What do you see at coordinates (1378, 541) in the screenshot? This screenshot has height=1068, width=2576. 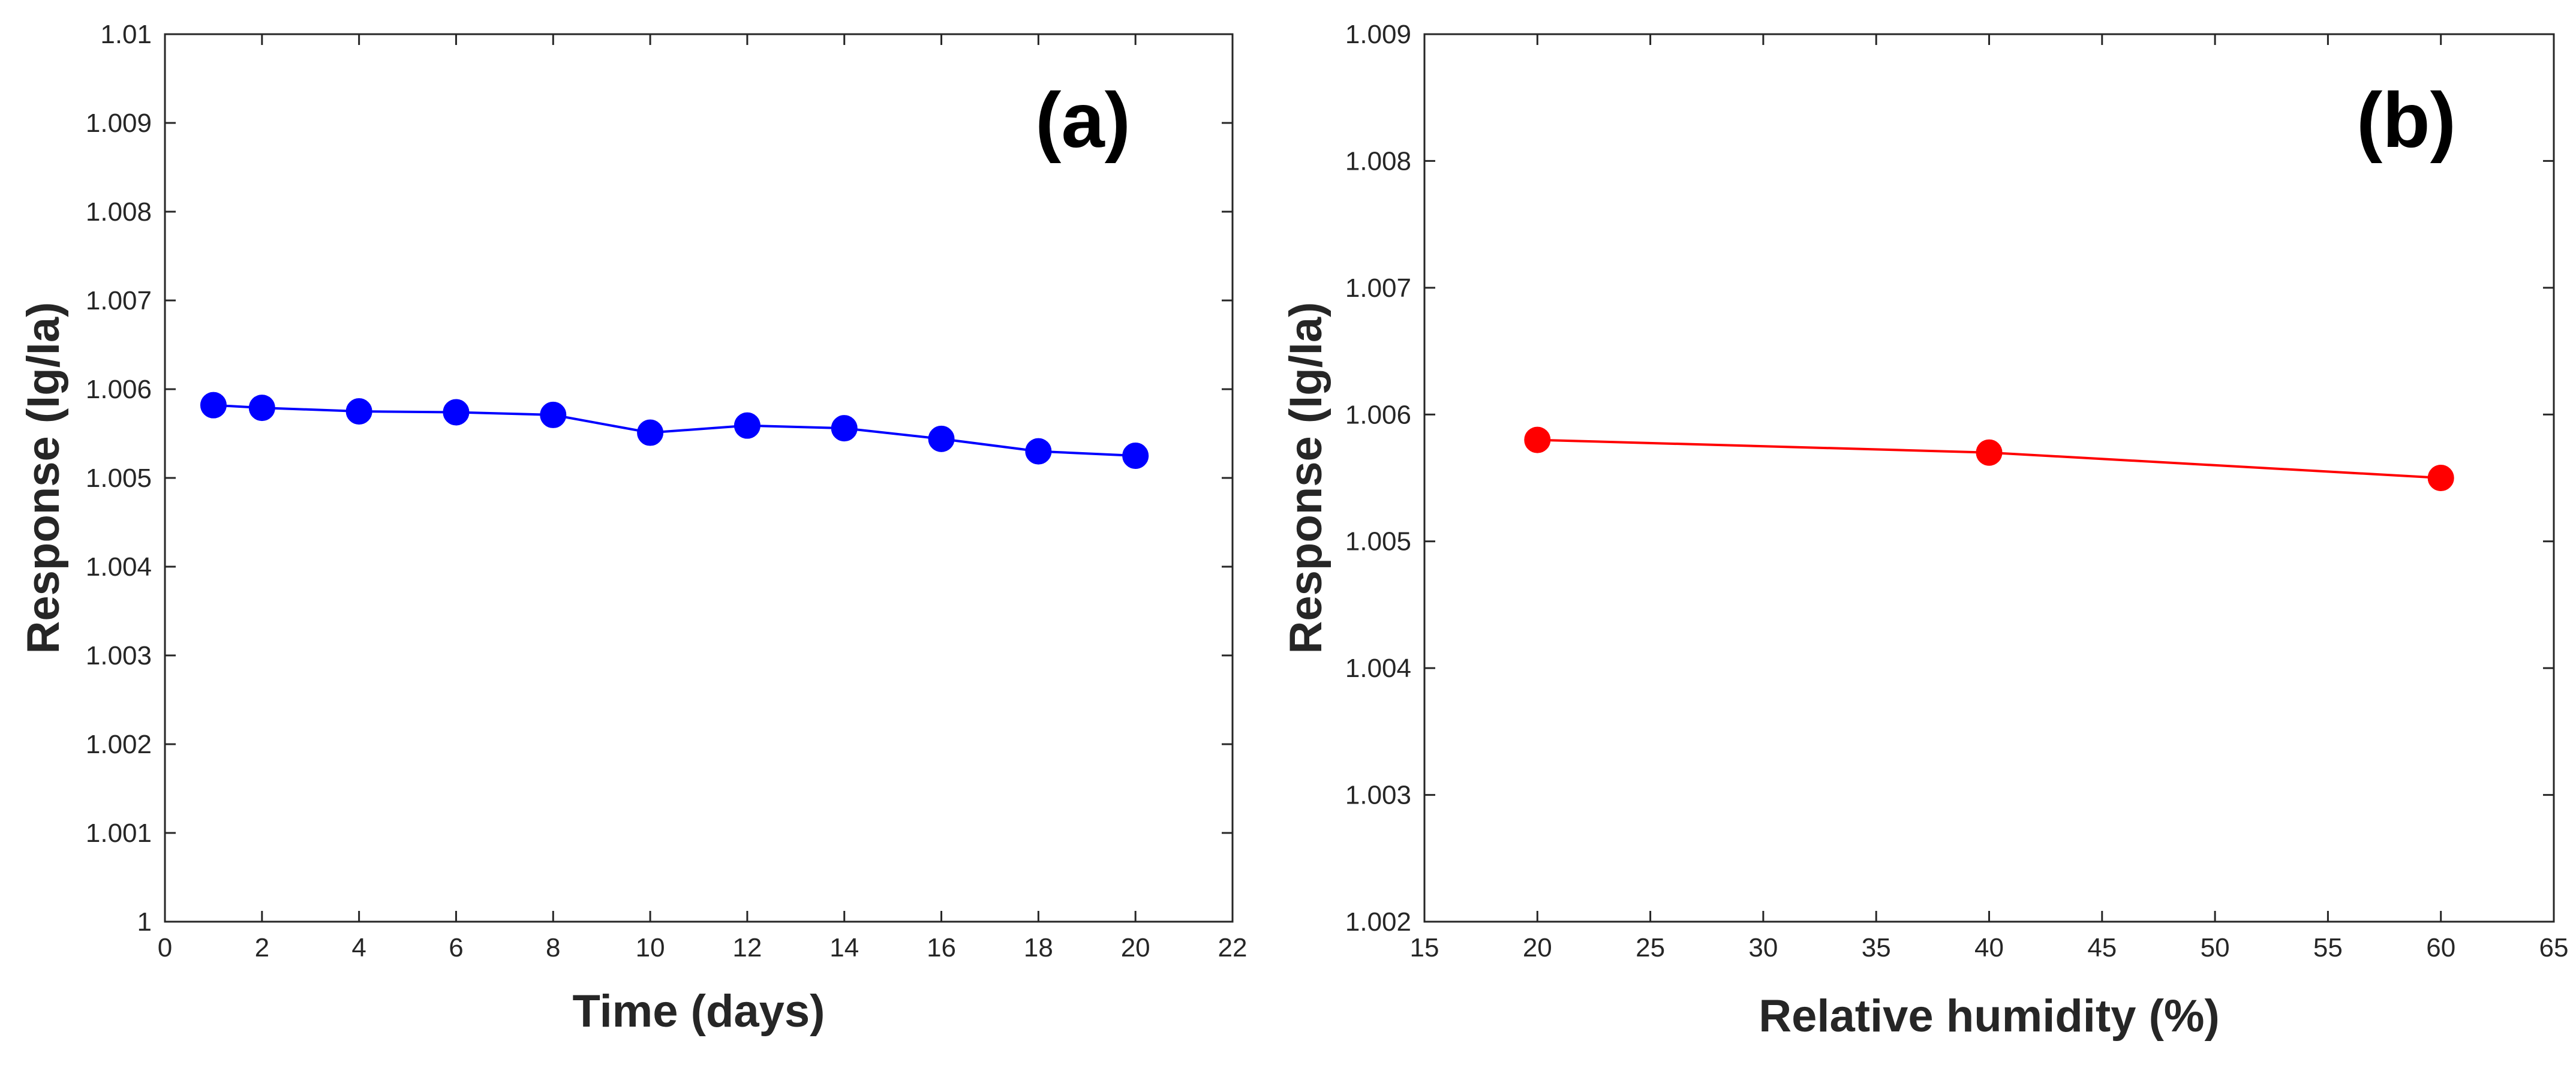 I see `y-tick-label-b: 1.005` at bounding box center [1378, 541].